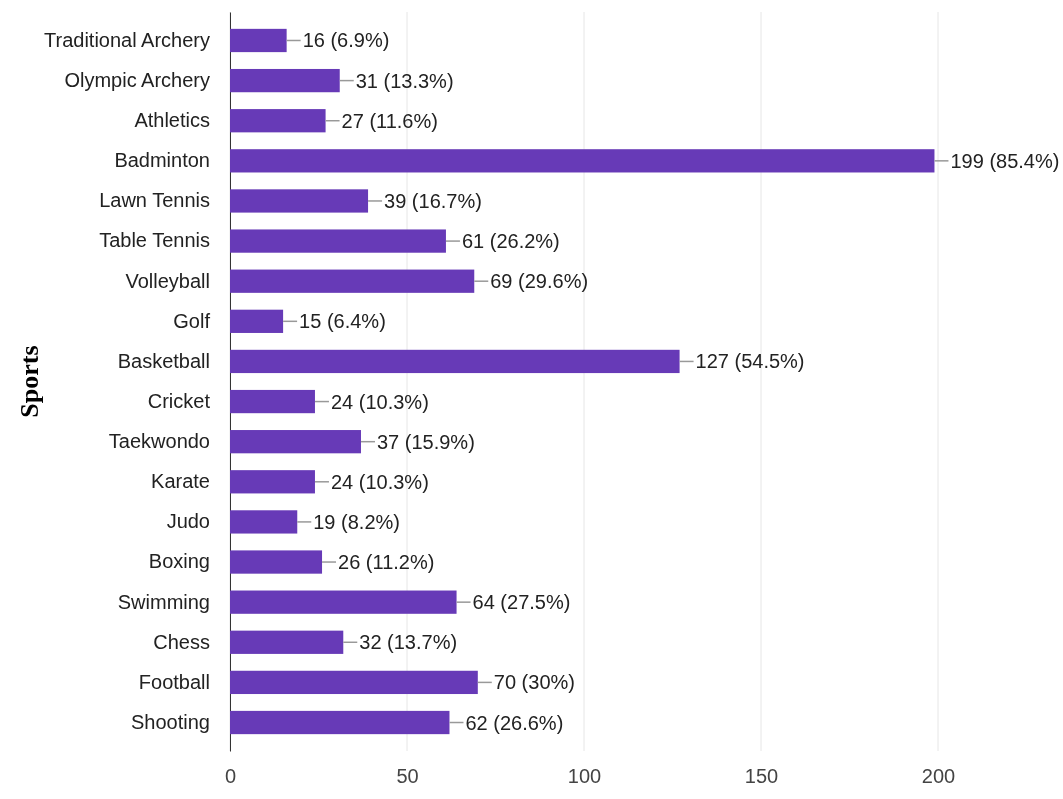 This screenshot has width=1063, height=799. What do you see at coordinates (433, 200) in the screenshot?
I see `data-label: 39 (16.7%)` at bounding box center [433, 200].